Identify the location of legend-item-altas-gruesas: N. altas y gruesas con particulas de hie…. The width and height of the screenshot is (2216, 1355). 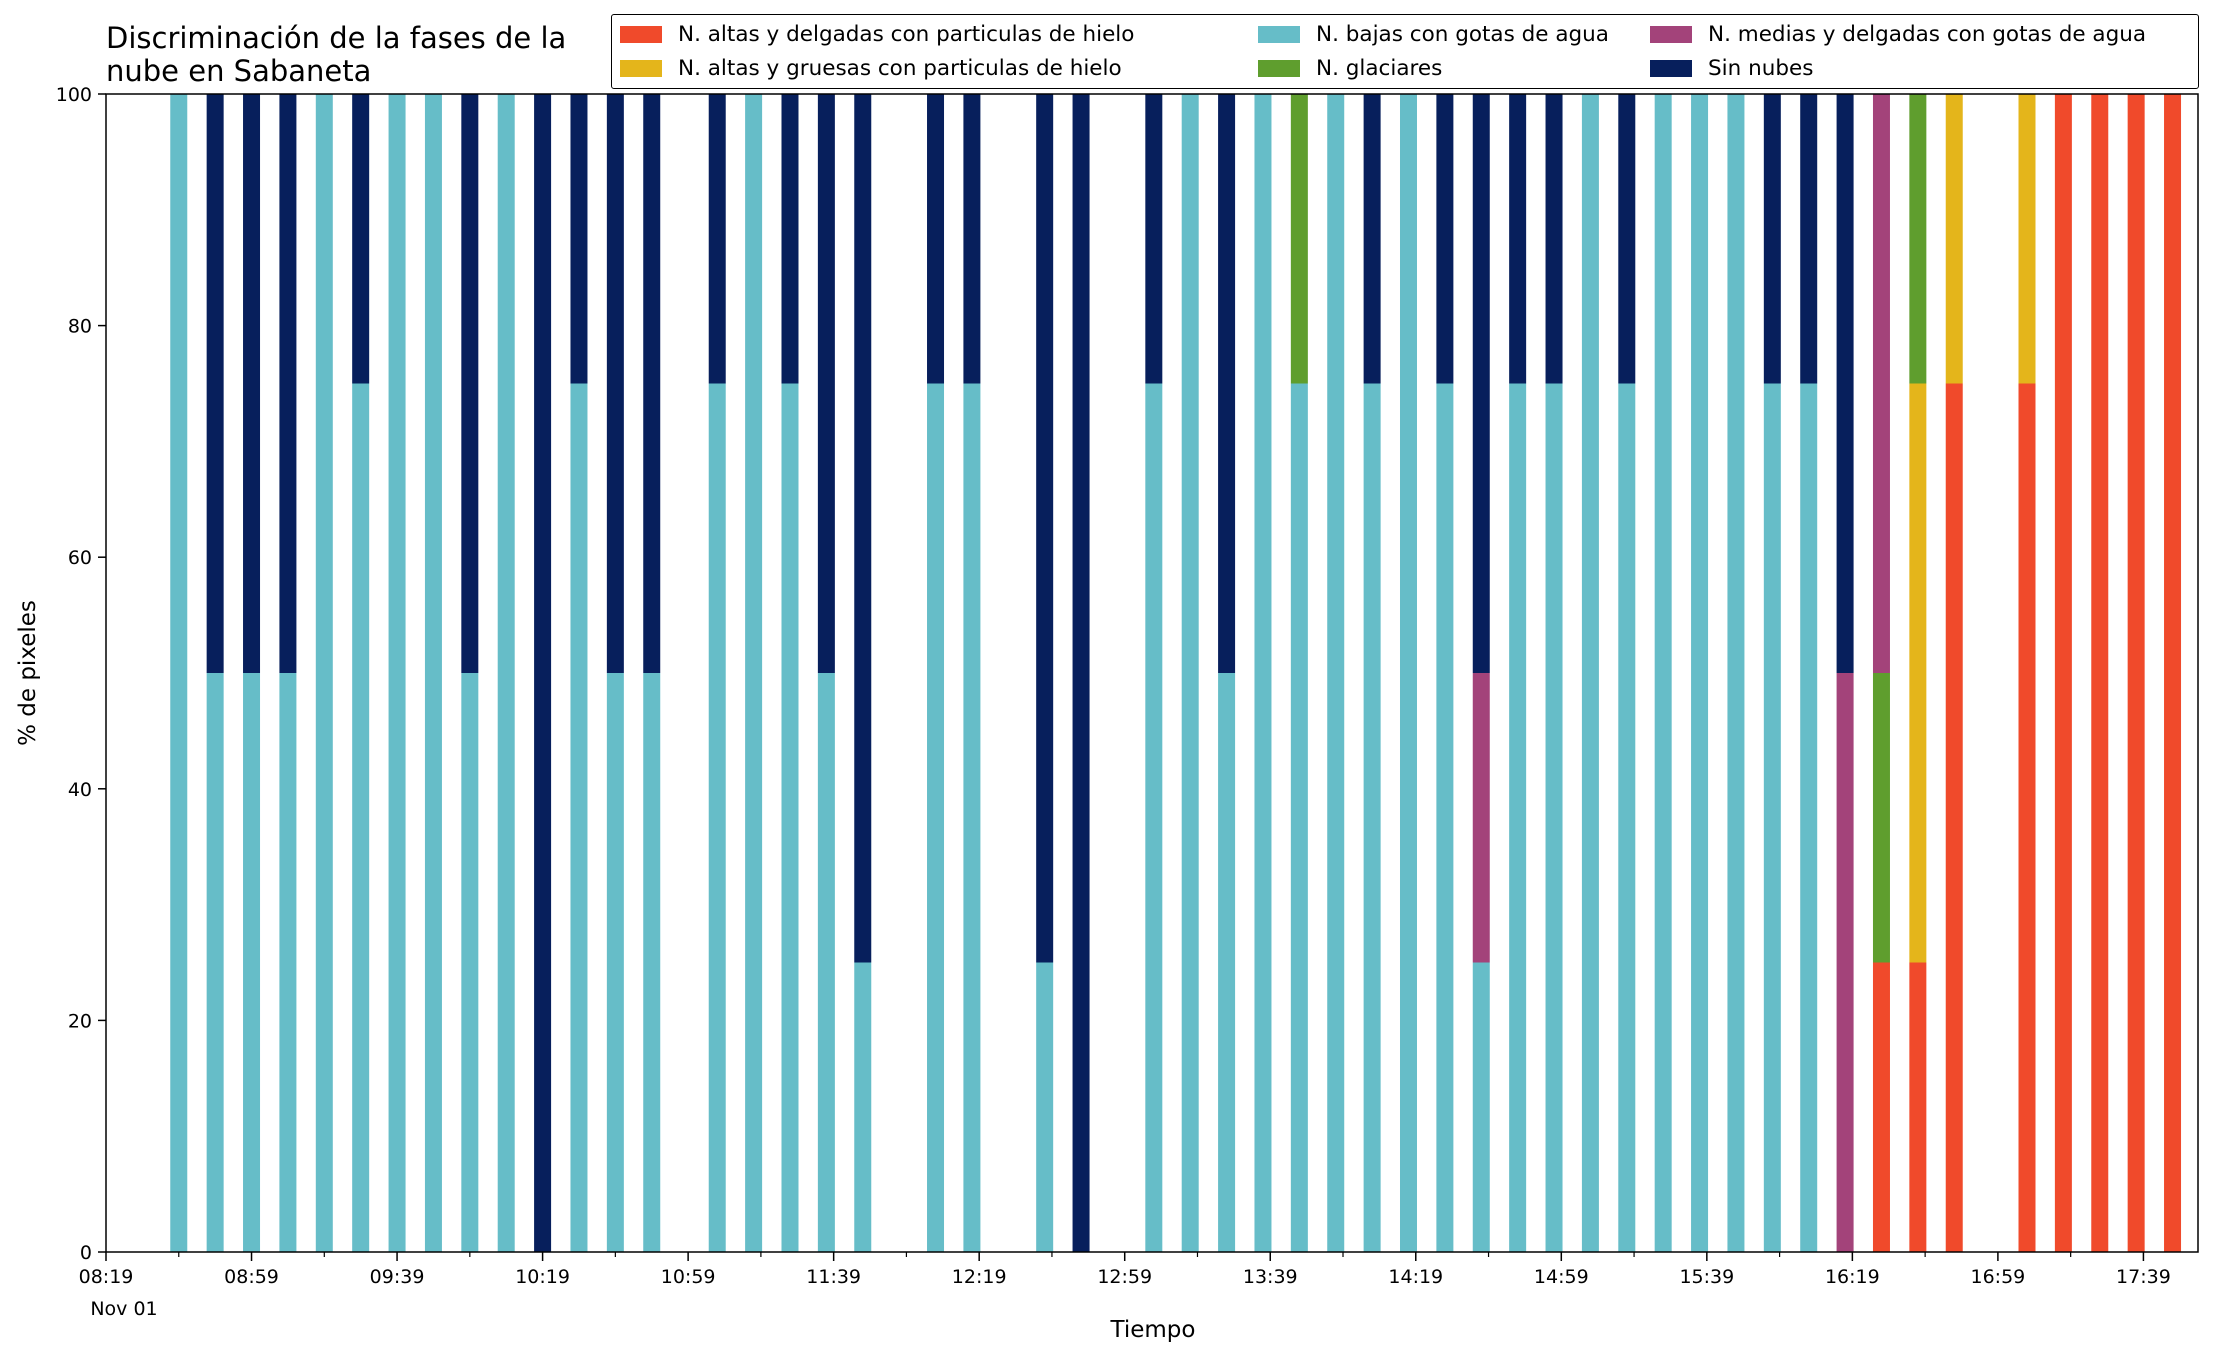
(871, 68).